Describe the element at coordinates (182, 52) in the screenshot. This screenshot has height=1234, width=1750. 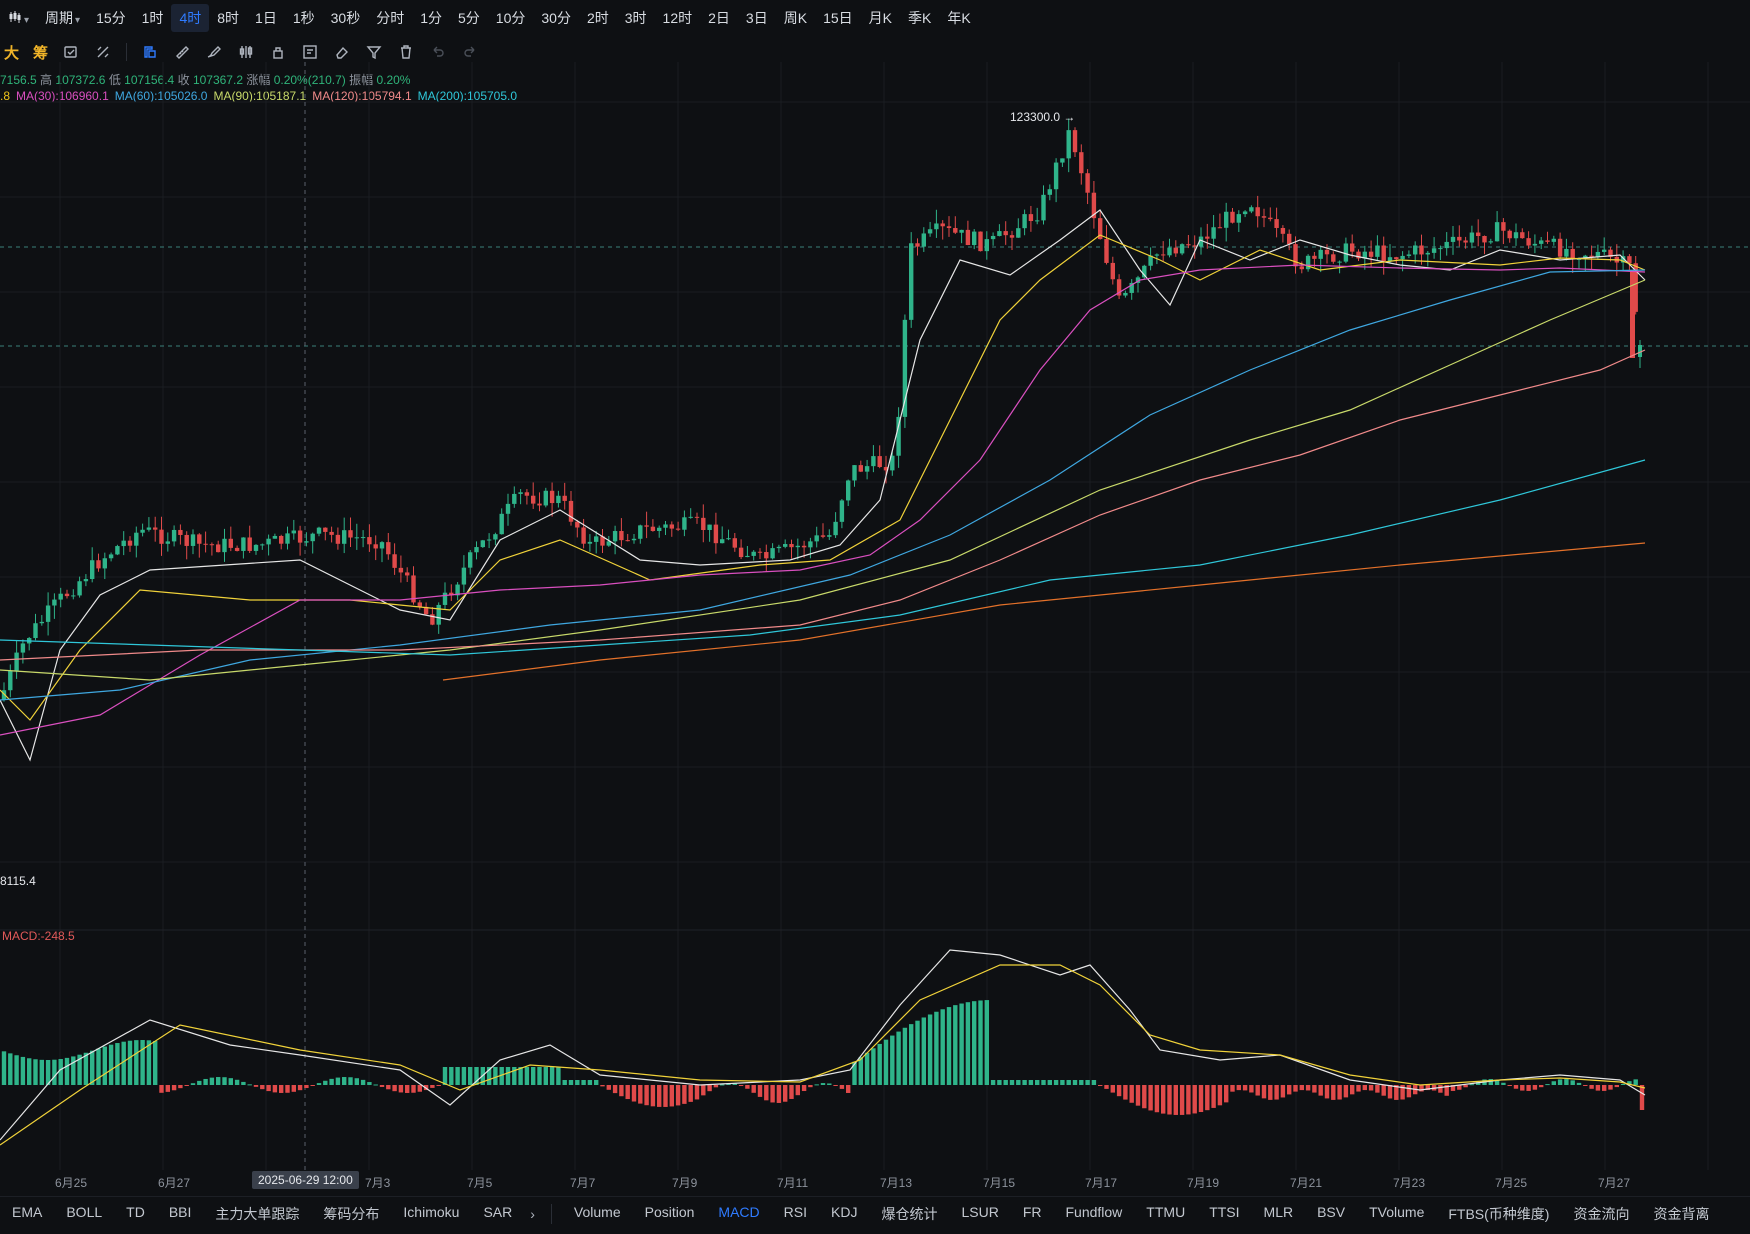
I see `ruler-icon` at that location.